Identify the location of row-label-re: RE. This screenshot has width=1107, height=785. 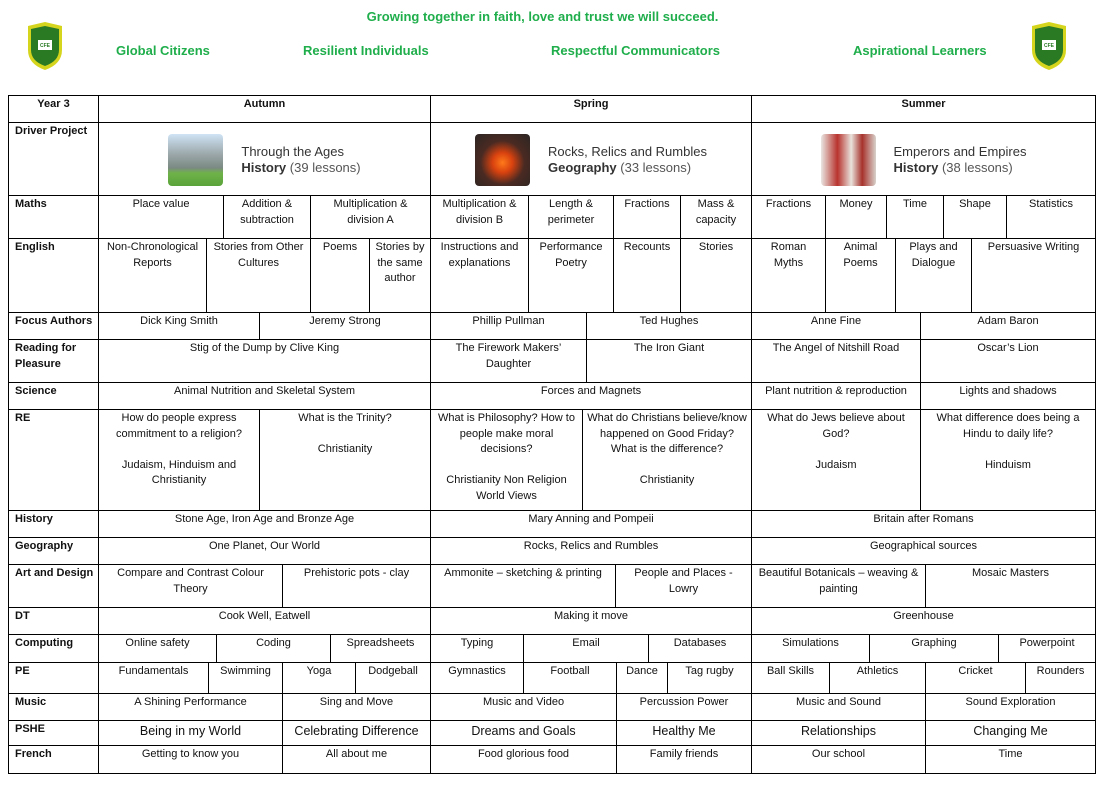
(53, 460).